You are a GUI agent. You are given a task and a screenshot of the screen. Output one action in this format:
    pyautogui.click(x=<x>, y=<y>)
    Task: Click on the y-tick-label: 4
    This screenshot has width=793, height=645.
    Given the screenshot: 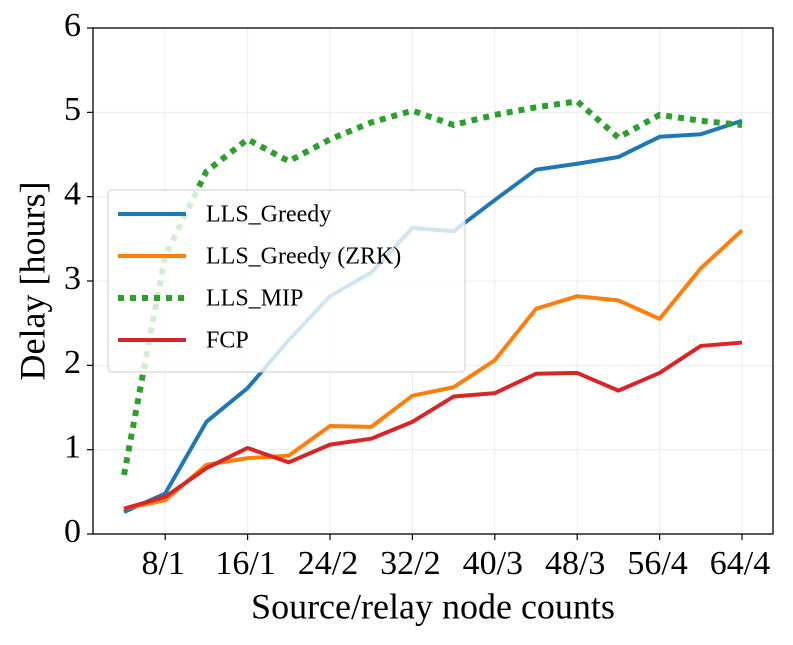 What is the action you would take?
    pyautogui.click(x=72, y=193)
    